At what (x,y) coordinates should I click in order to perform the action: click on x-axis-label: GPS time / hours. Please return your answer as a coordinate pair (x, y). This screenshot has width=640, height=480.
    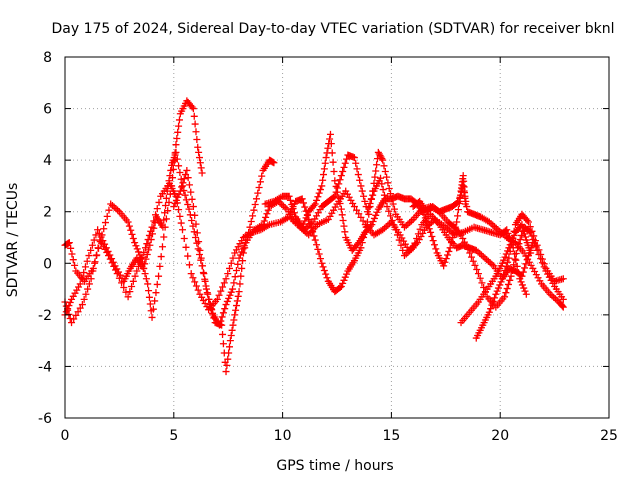
    Looking at the image, I should click on (334, 466).